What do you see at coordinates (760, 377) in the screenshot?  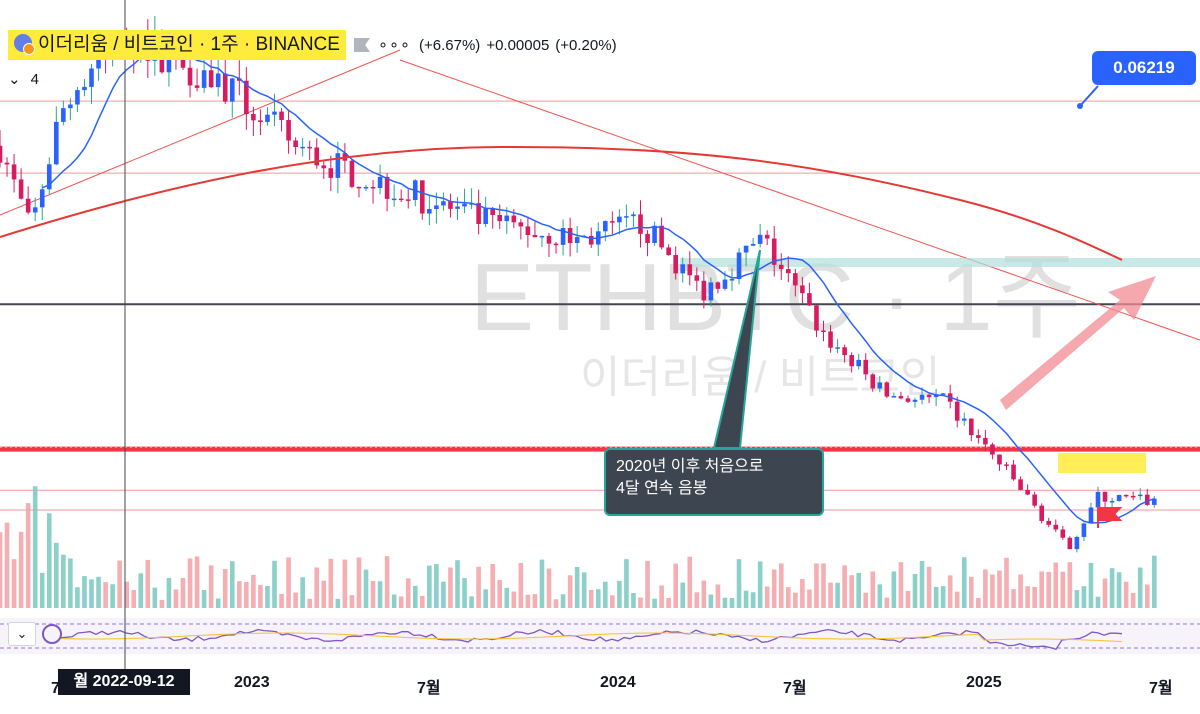 I see `watermark-sub: 이더리움 / 비트코인` at bounding box center [760, 377].